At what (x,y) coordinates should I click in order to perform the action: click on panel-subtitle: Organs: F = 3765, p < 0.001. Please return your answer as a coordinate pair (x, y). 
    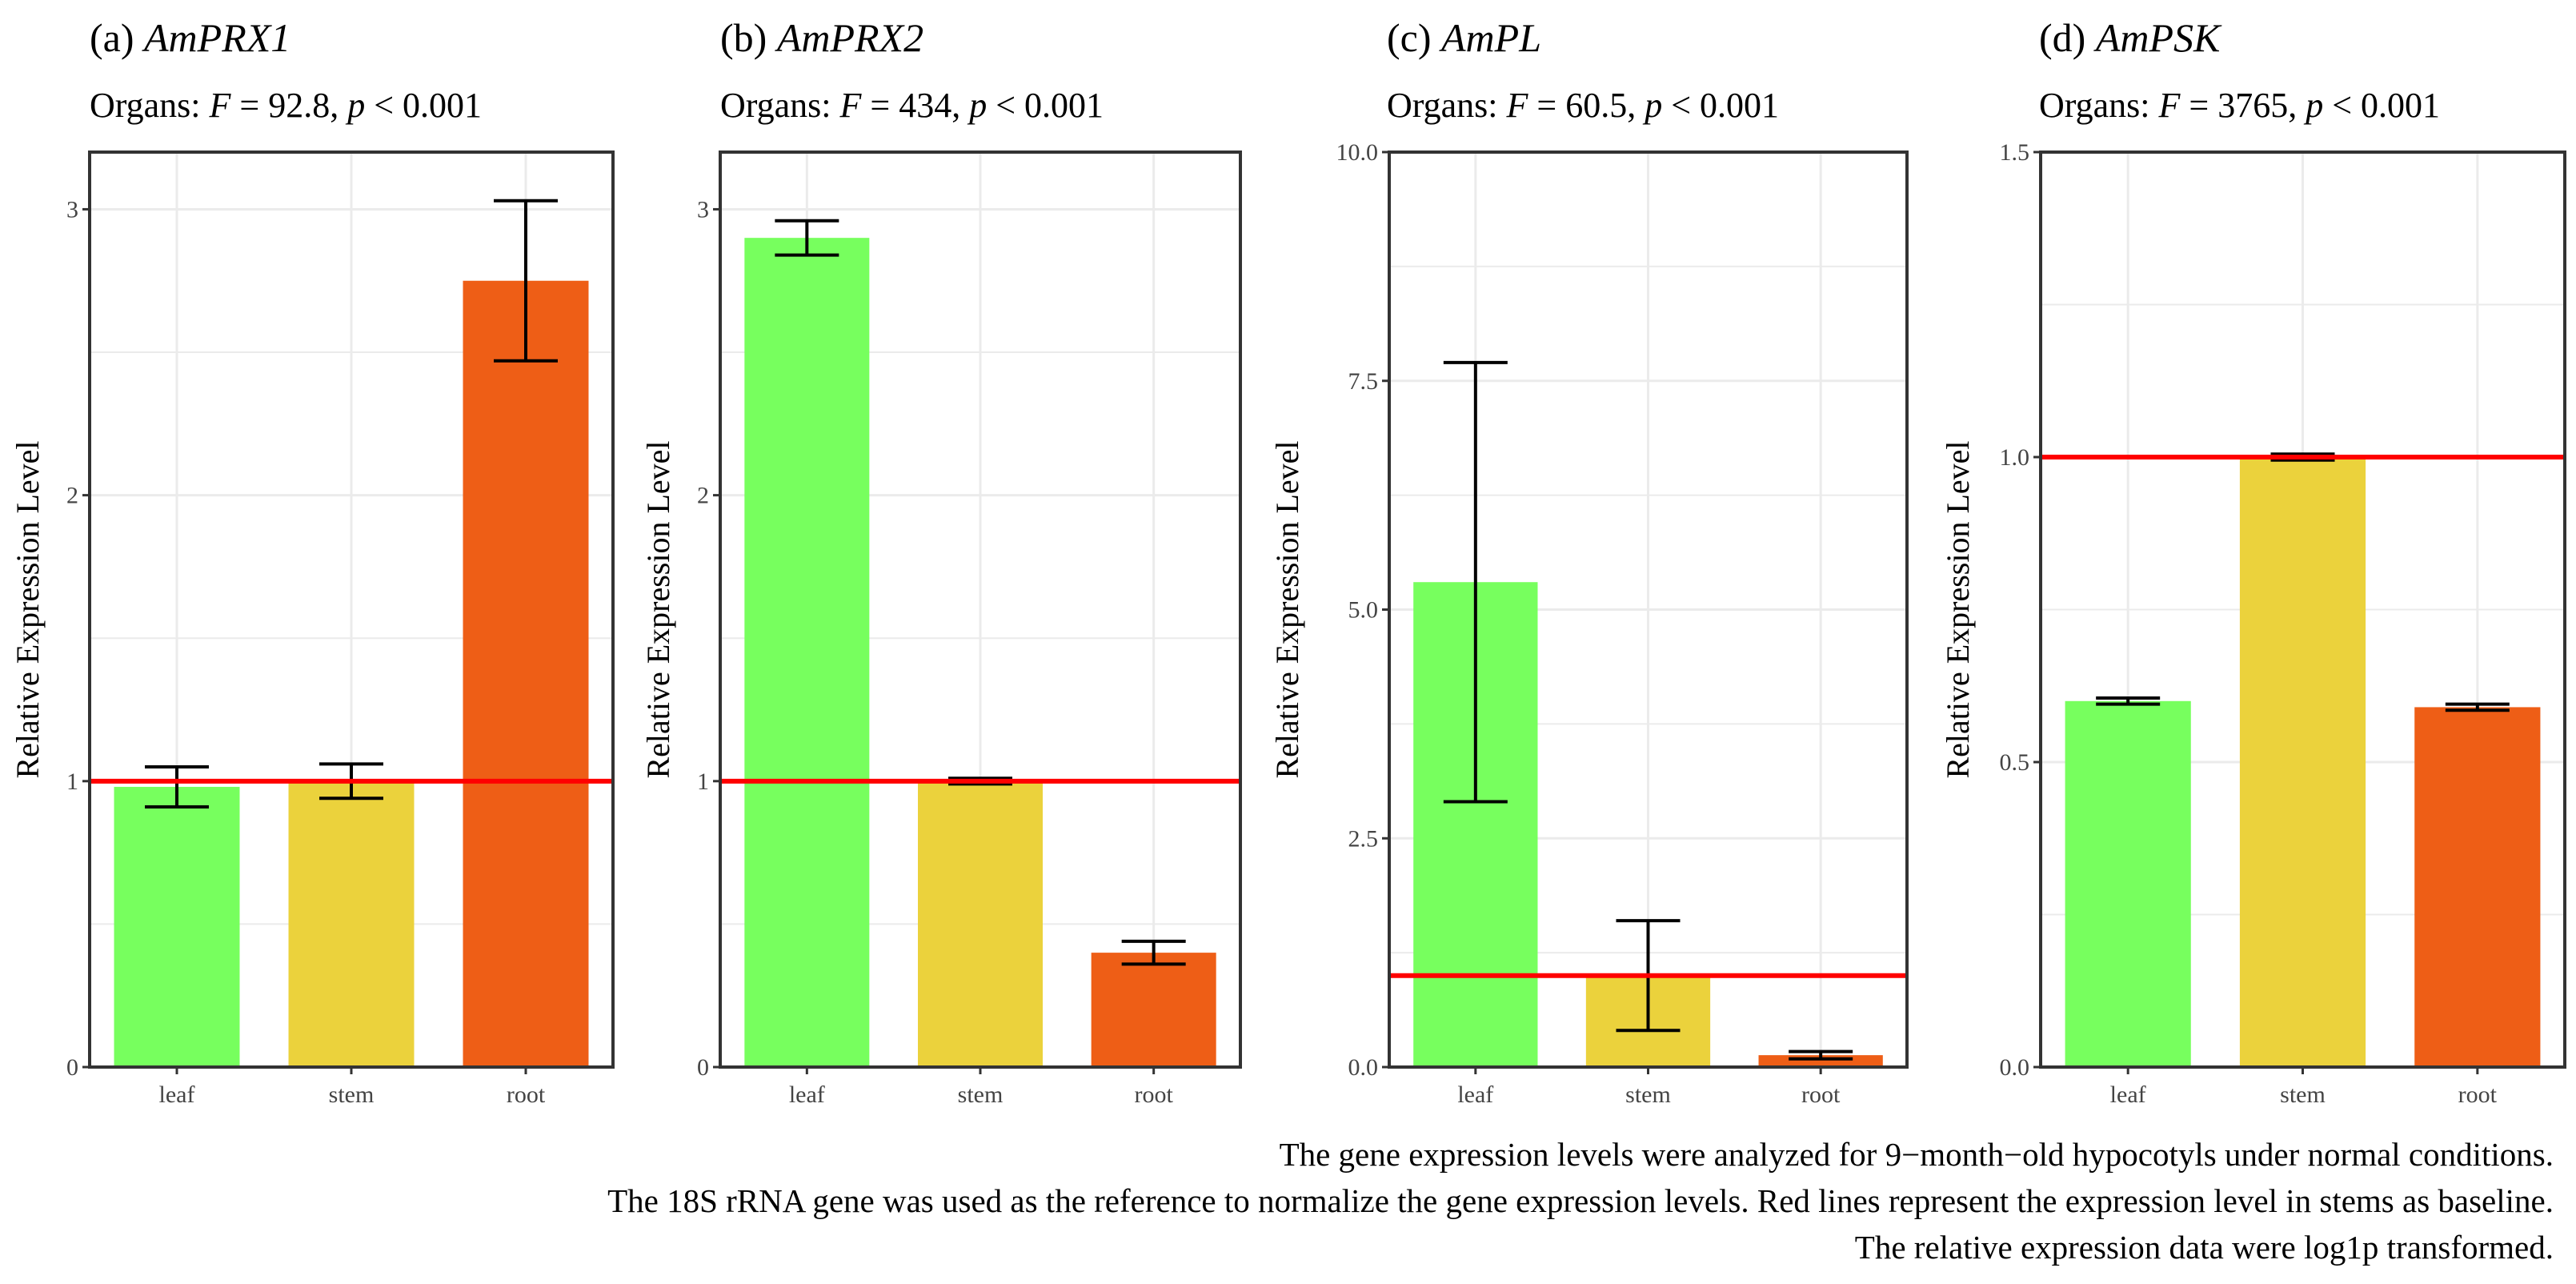
    Looking at the image, I should click on (2239, 105).